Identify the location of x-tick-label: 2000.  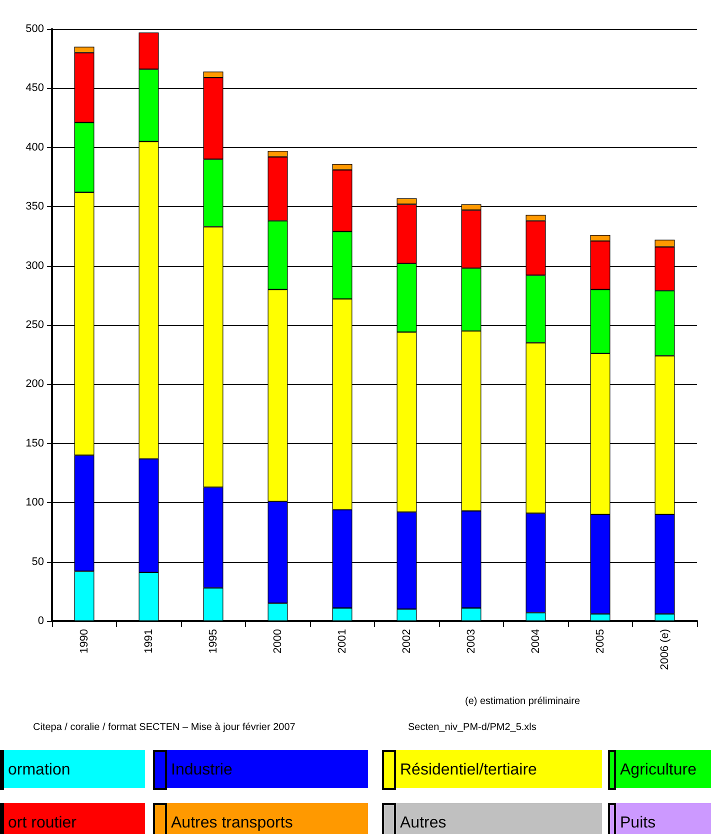
(278, 641).